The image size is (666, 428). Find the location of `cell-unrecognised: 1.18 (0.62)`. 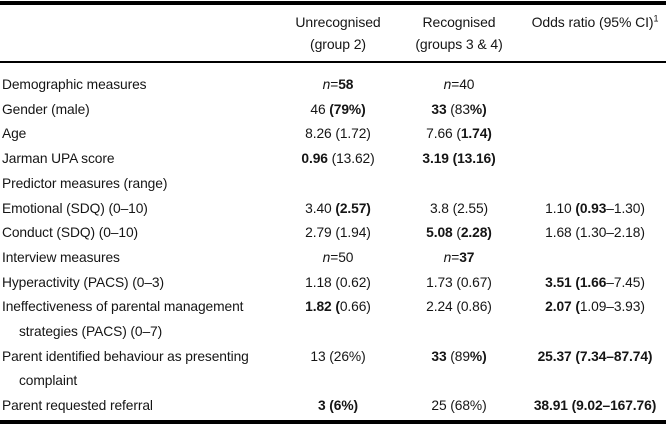

cell-unrecognised: 1.18 (0.62) is located at coordinates (338, 282).